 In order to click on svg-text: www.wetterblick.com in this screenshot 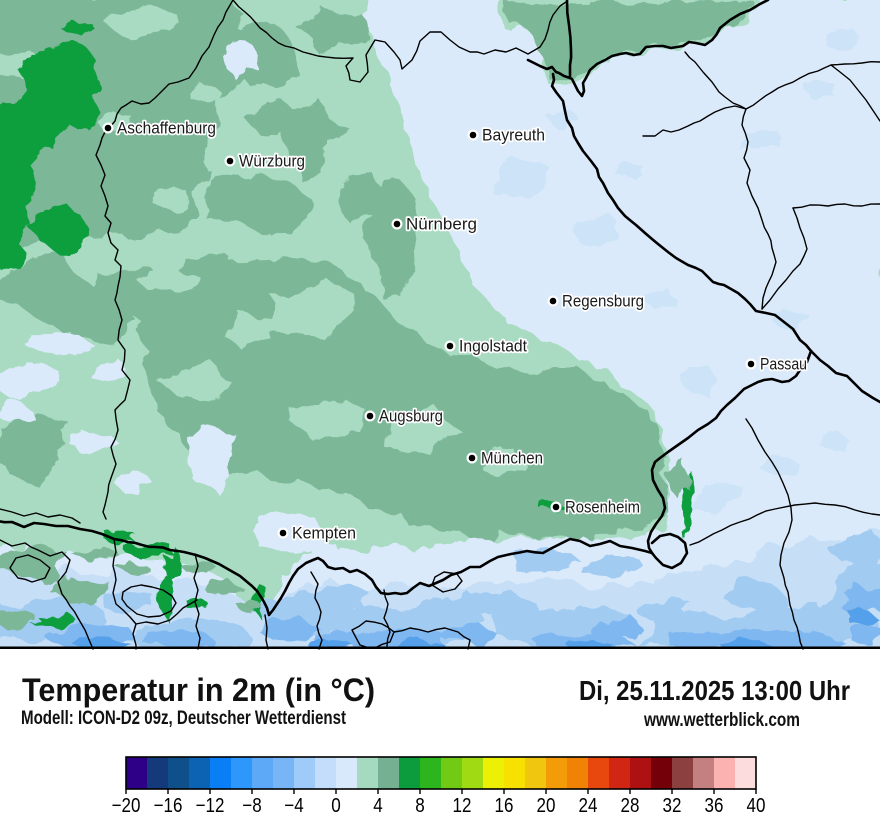, I will do `click(721, 720)`.